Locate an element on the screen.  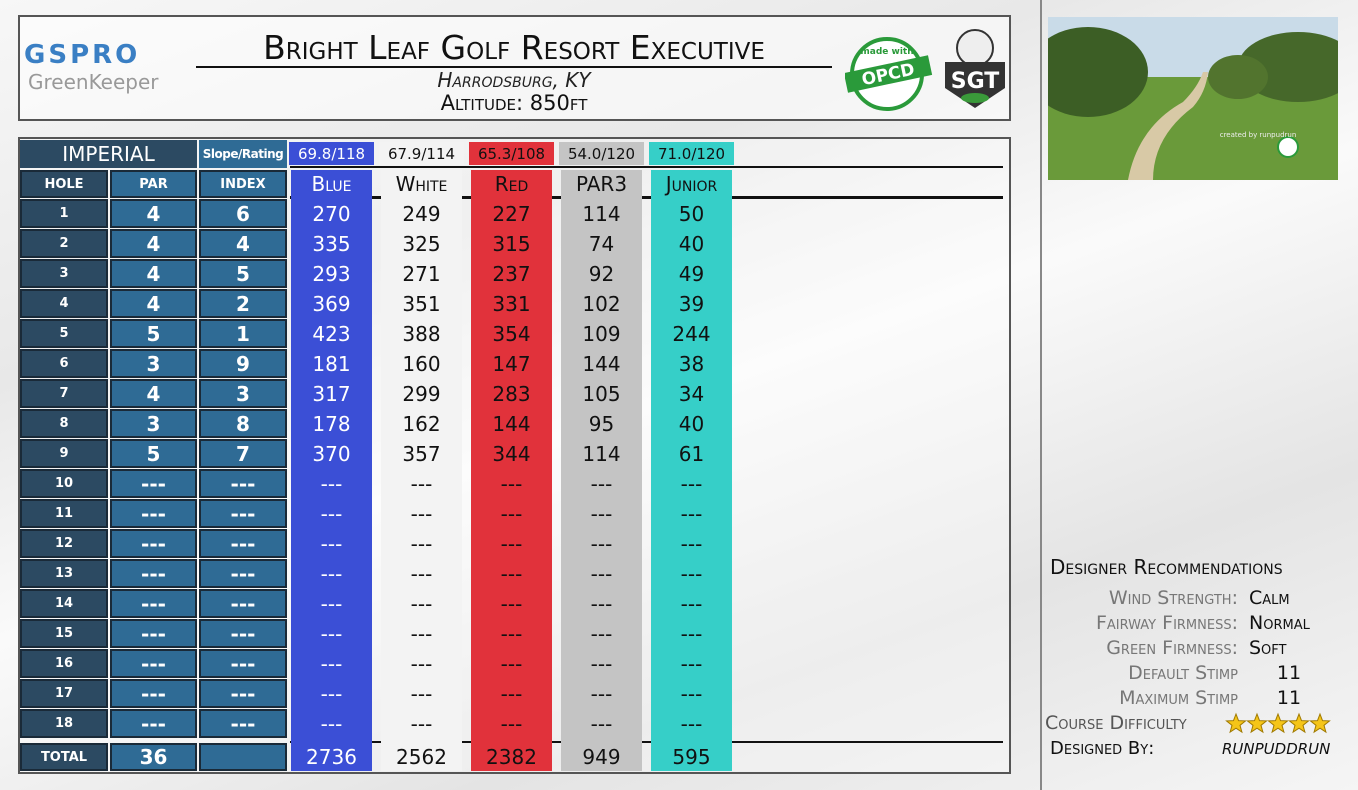
tee-total: 2562 is located at coordinates (421, 757).